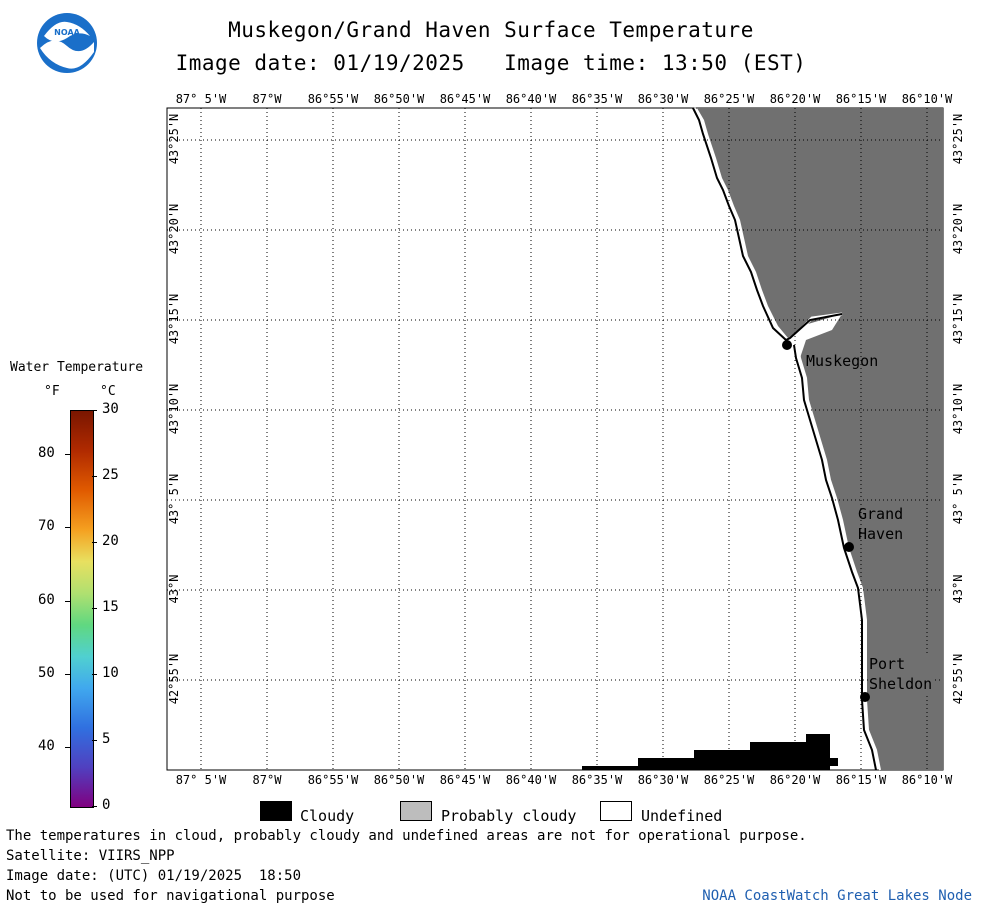 This screenshot has height=912, width=982. What do you see at coordinates (46, 453) in the screenshot?
I see `colorbar-f-tick: 80` at bounding box center [46, 453].